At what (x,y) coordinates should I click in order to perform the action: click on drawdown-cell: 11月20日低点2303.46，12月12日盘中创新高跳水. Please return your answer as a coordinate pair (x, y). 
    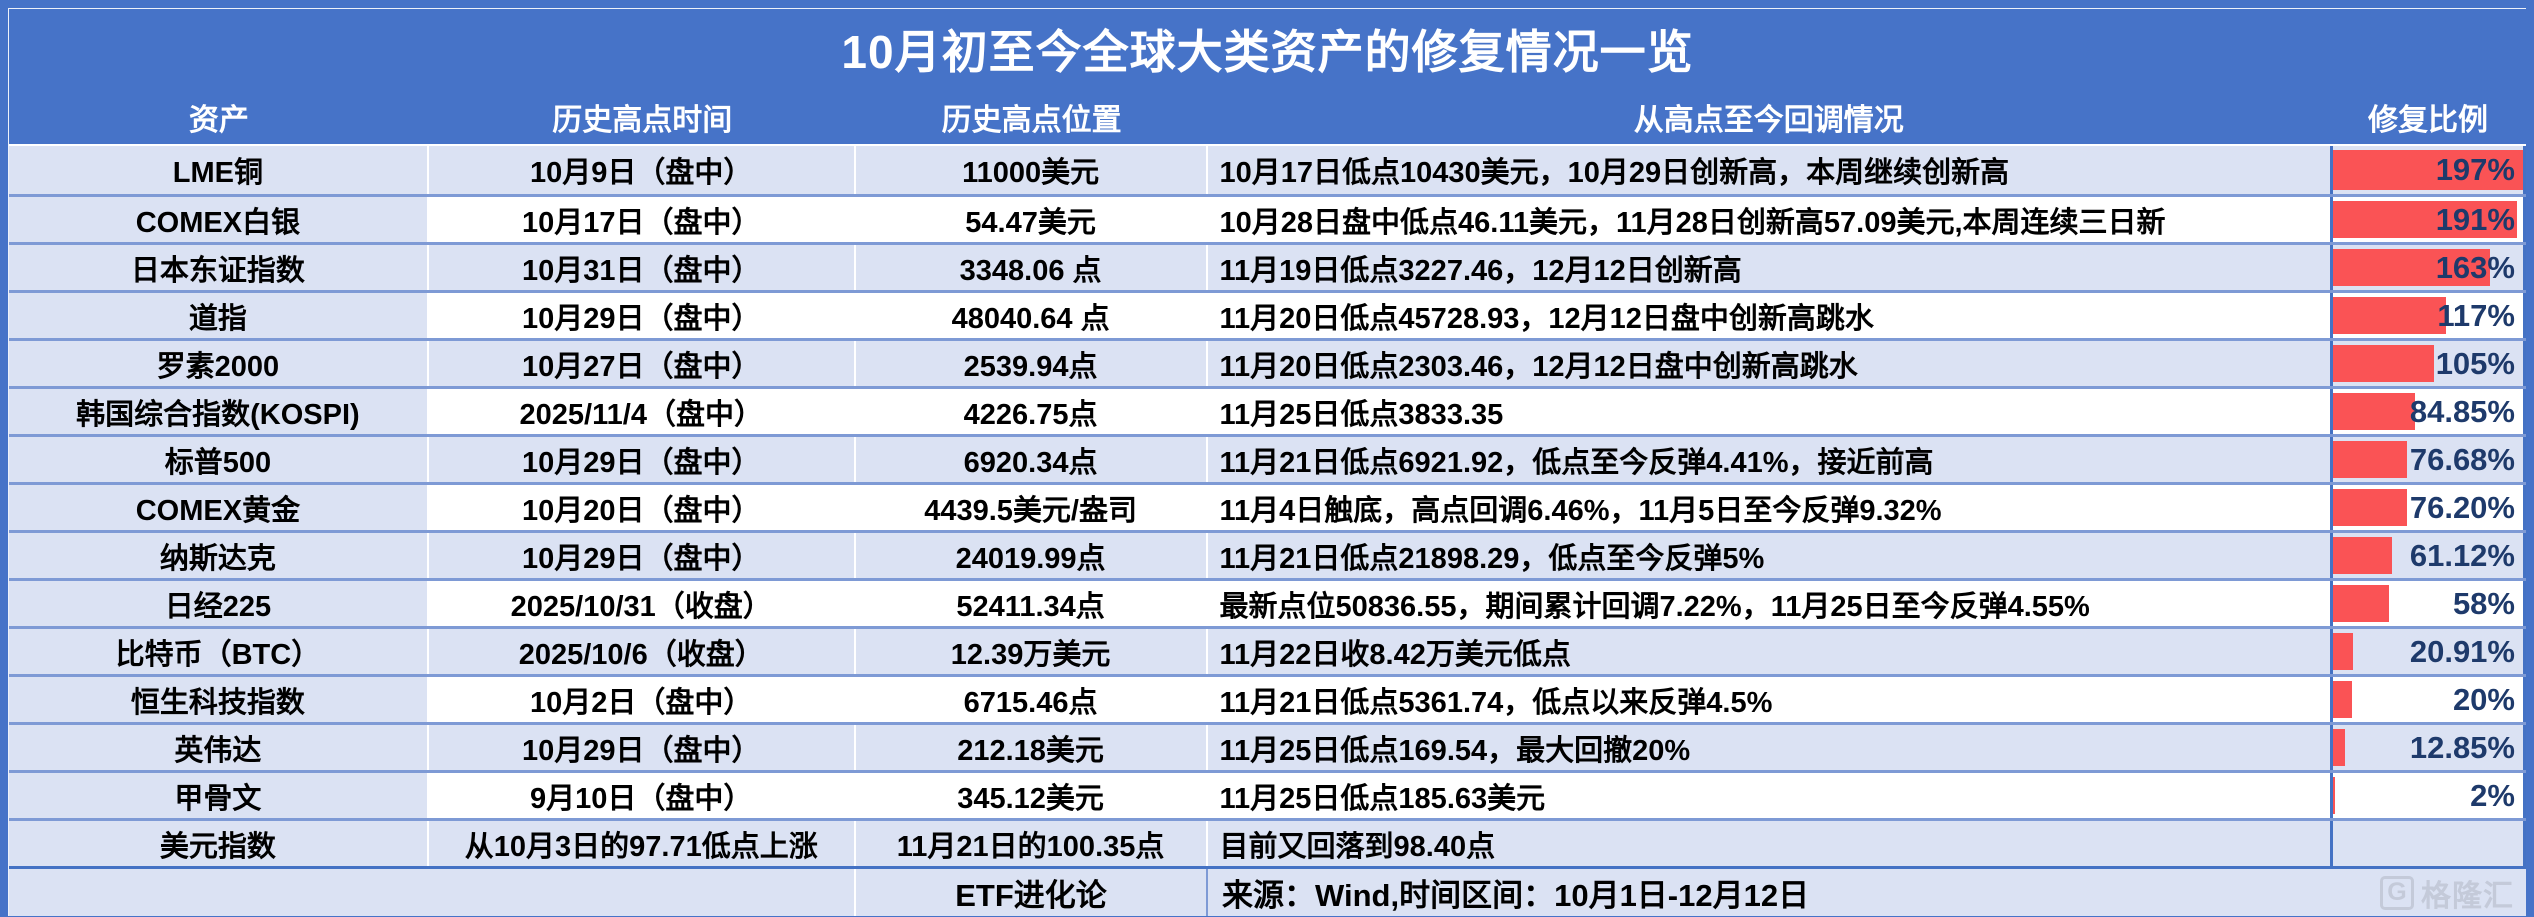
    Looking at the image, I should click on (1769, 363).